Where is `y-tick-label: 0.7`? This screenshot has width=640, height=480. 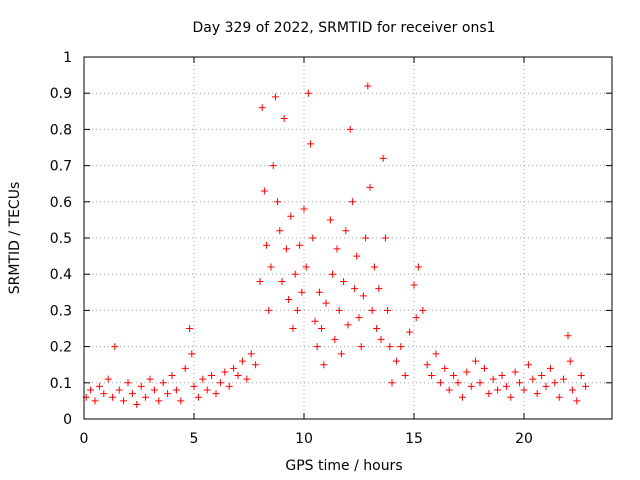
y-tick-label: 0.7 is located at coordinates (61, 167).